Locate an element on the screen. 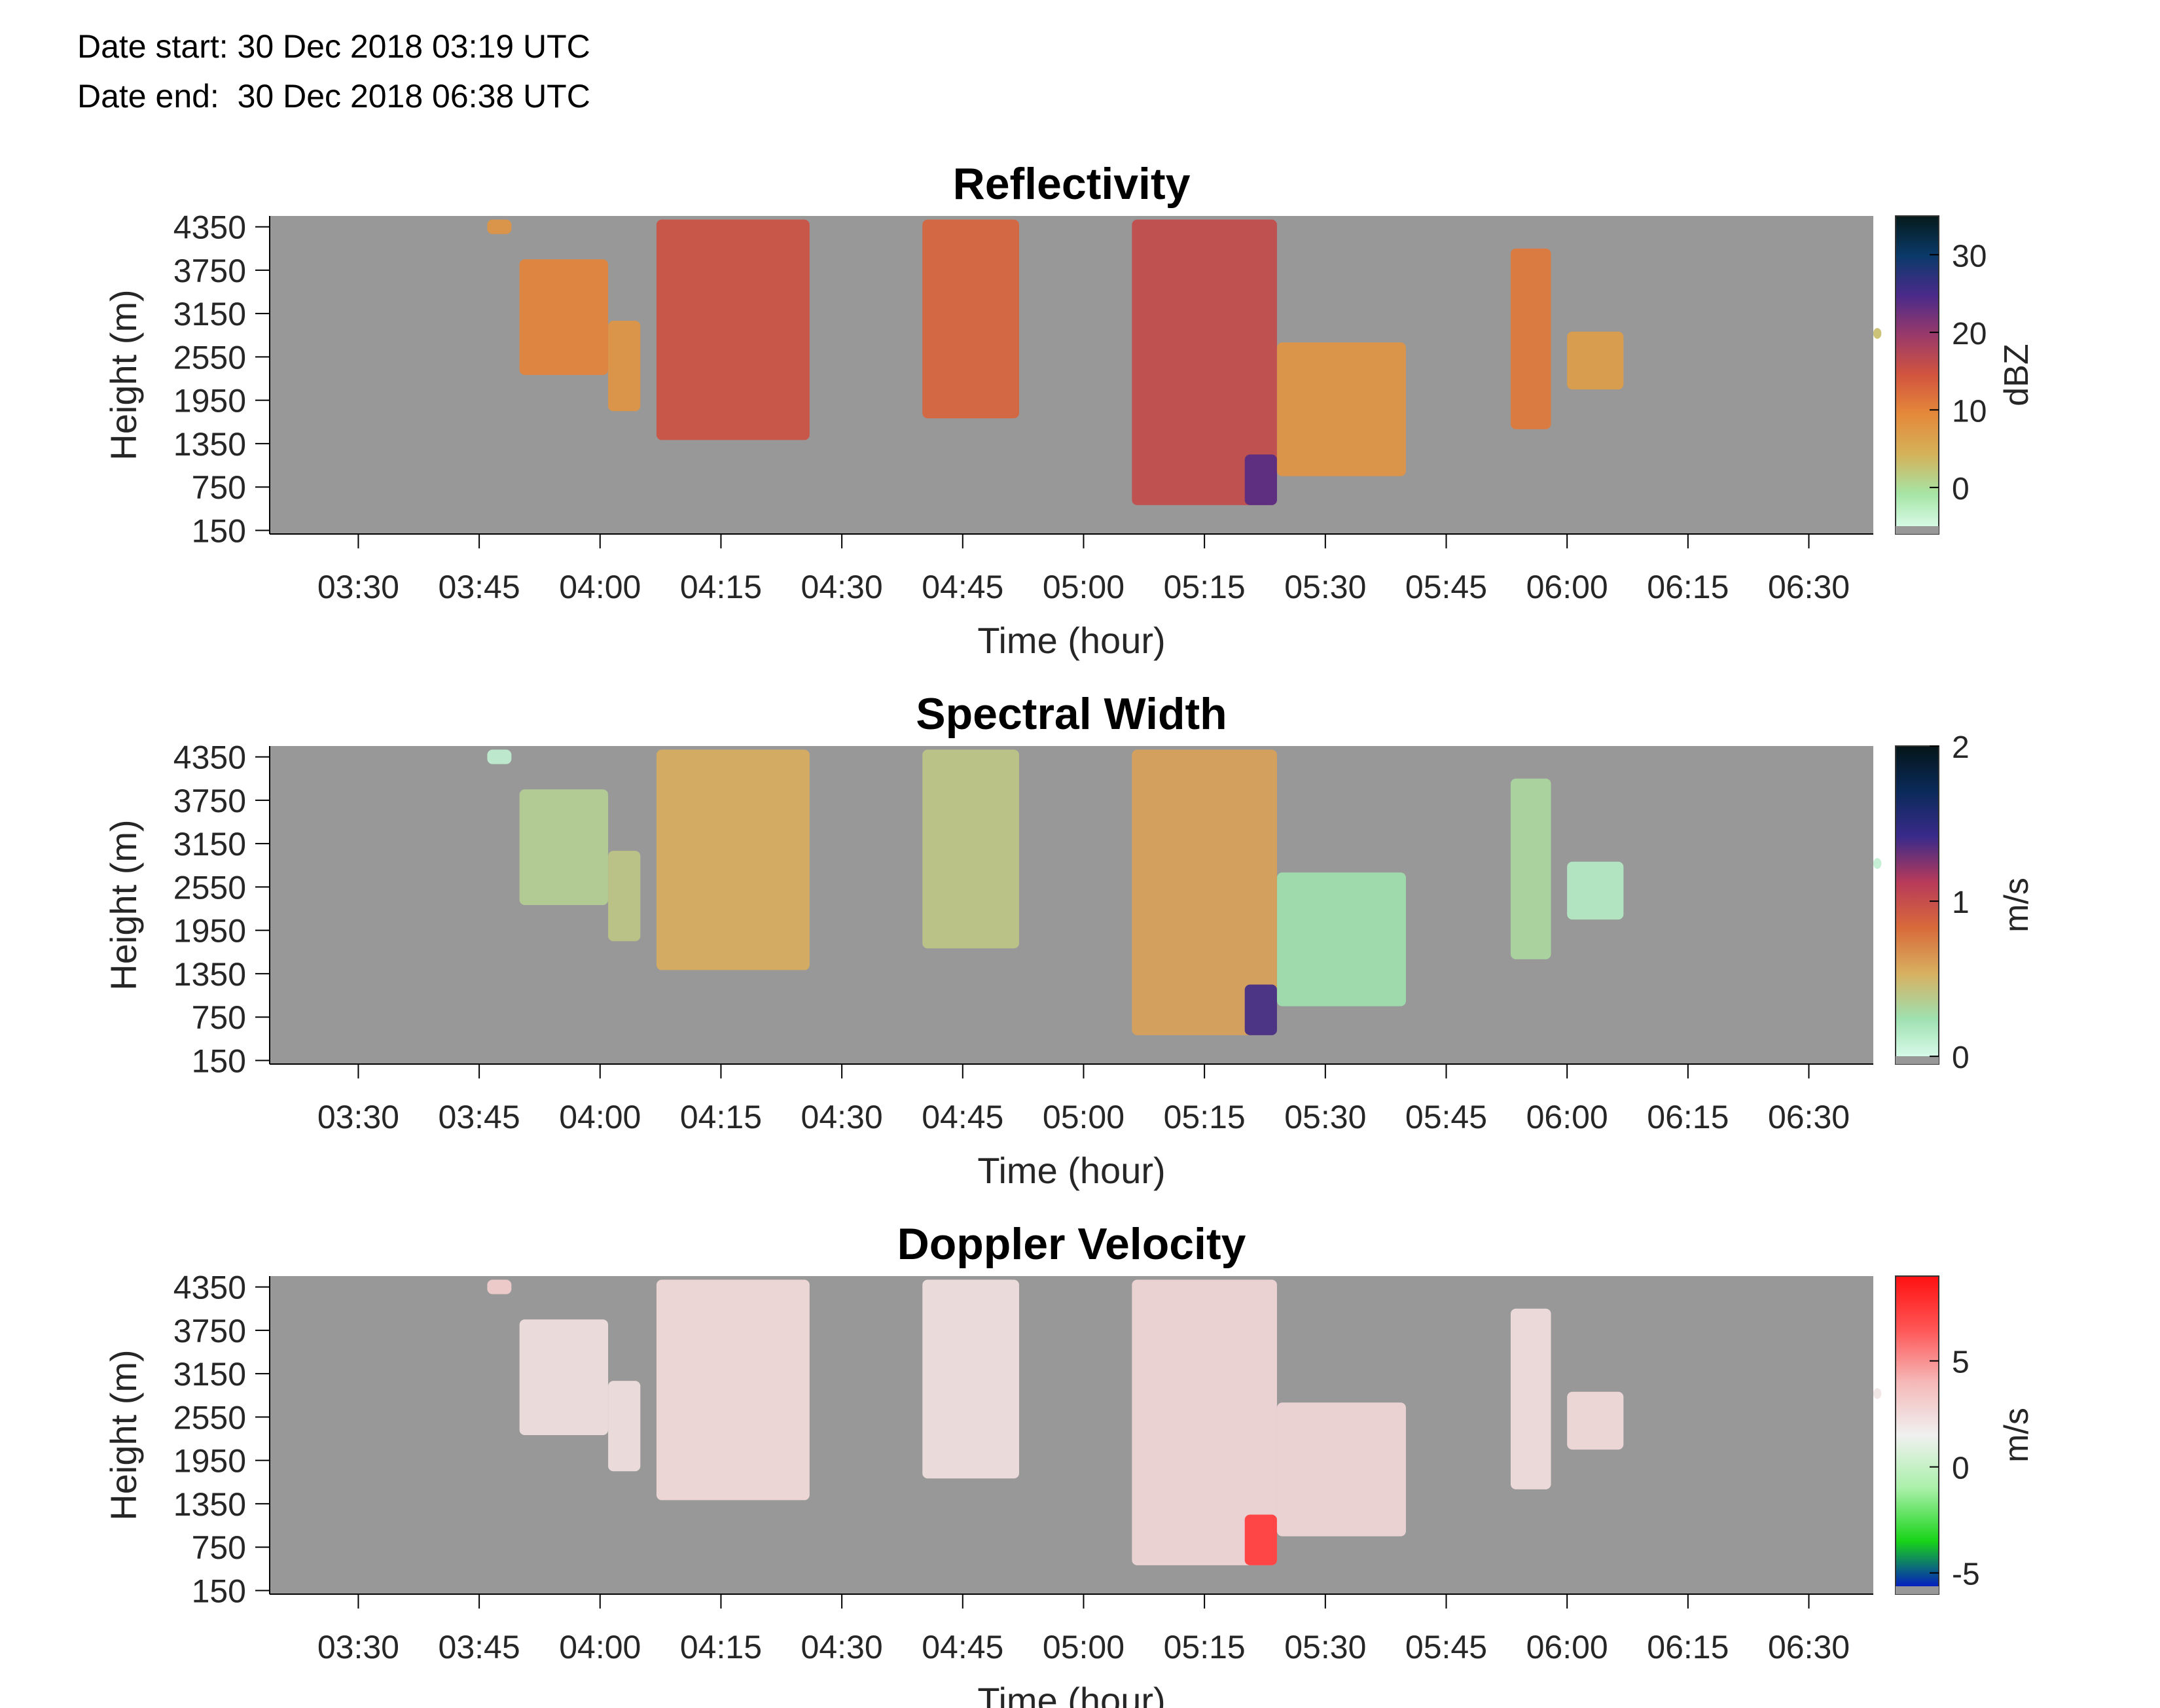 This screenshot has height=1708, width=2160. colorbar-label: m/s is located at coordinates (2017, 1435).